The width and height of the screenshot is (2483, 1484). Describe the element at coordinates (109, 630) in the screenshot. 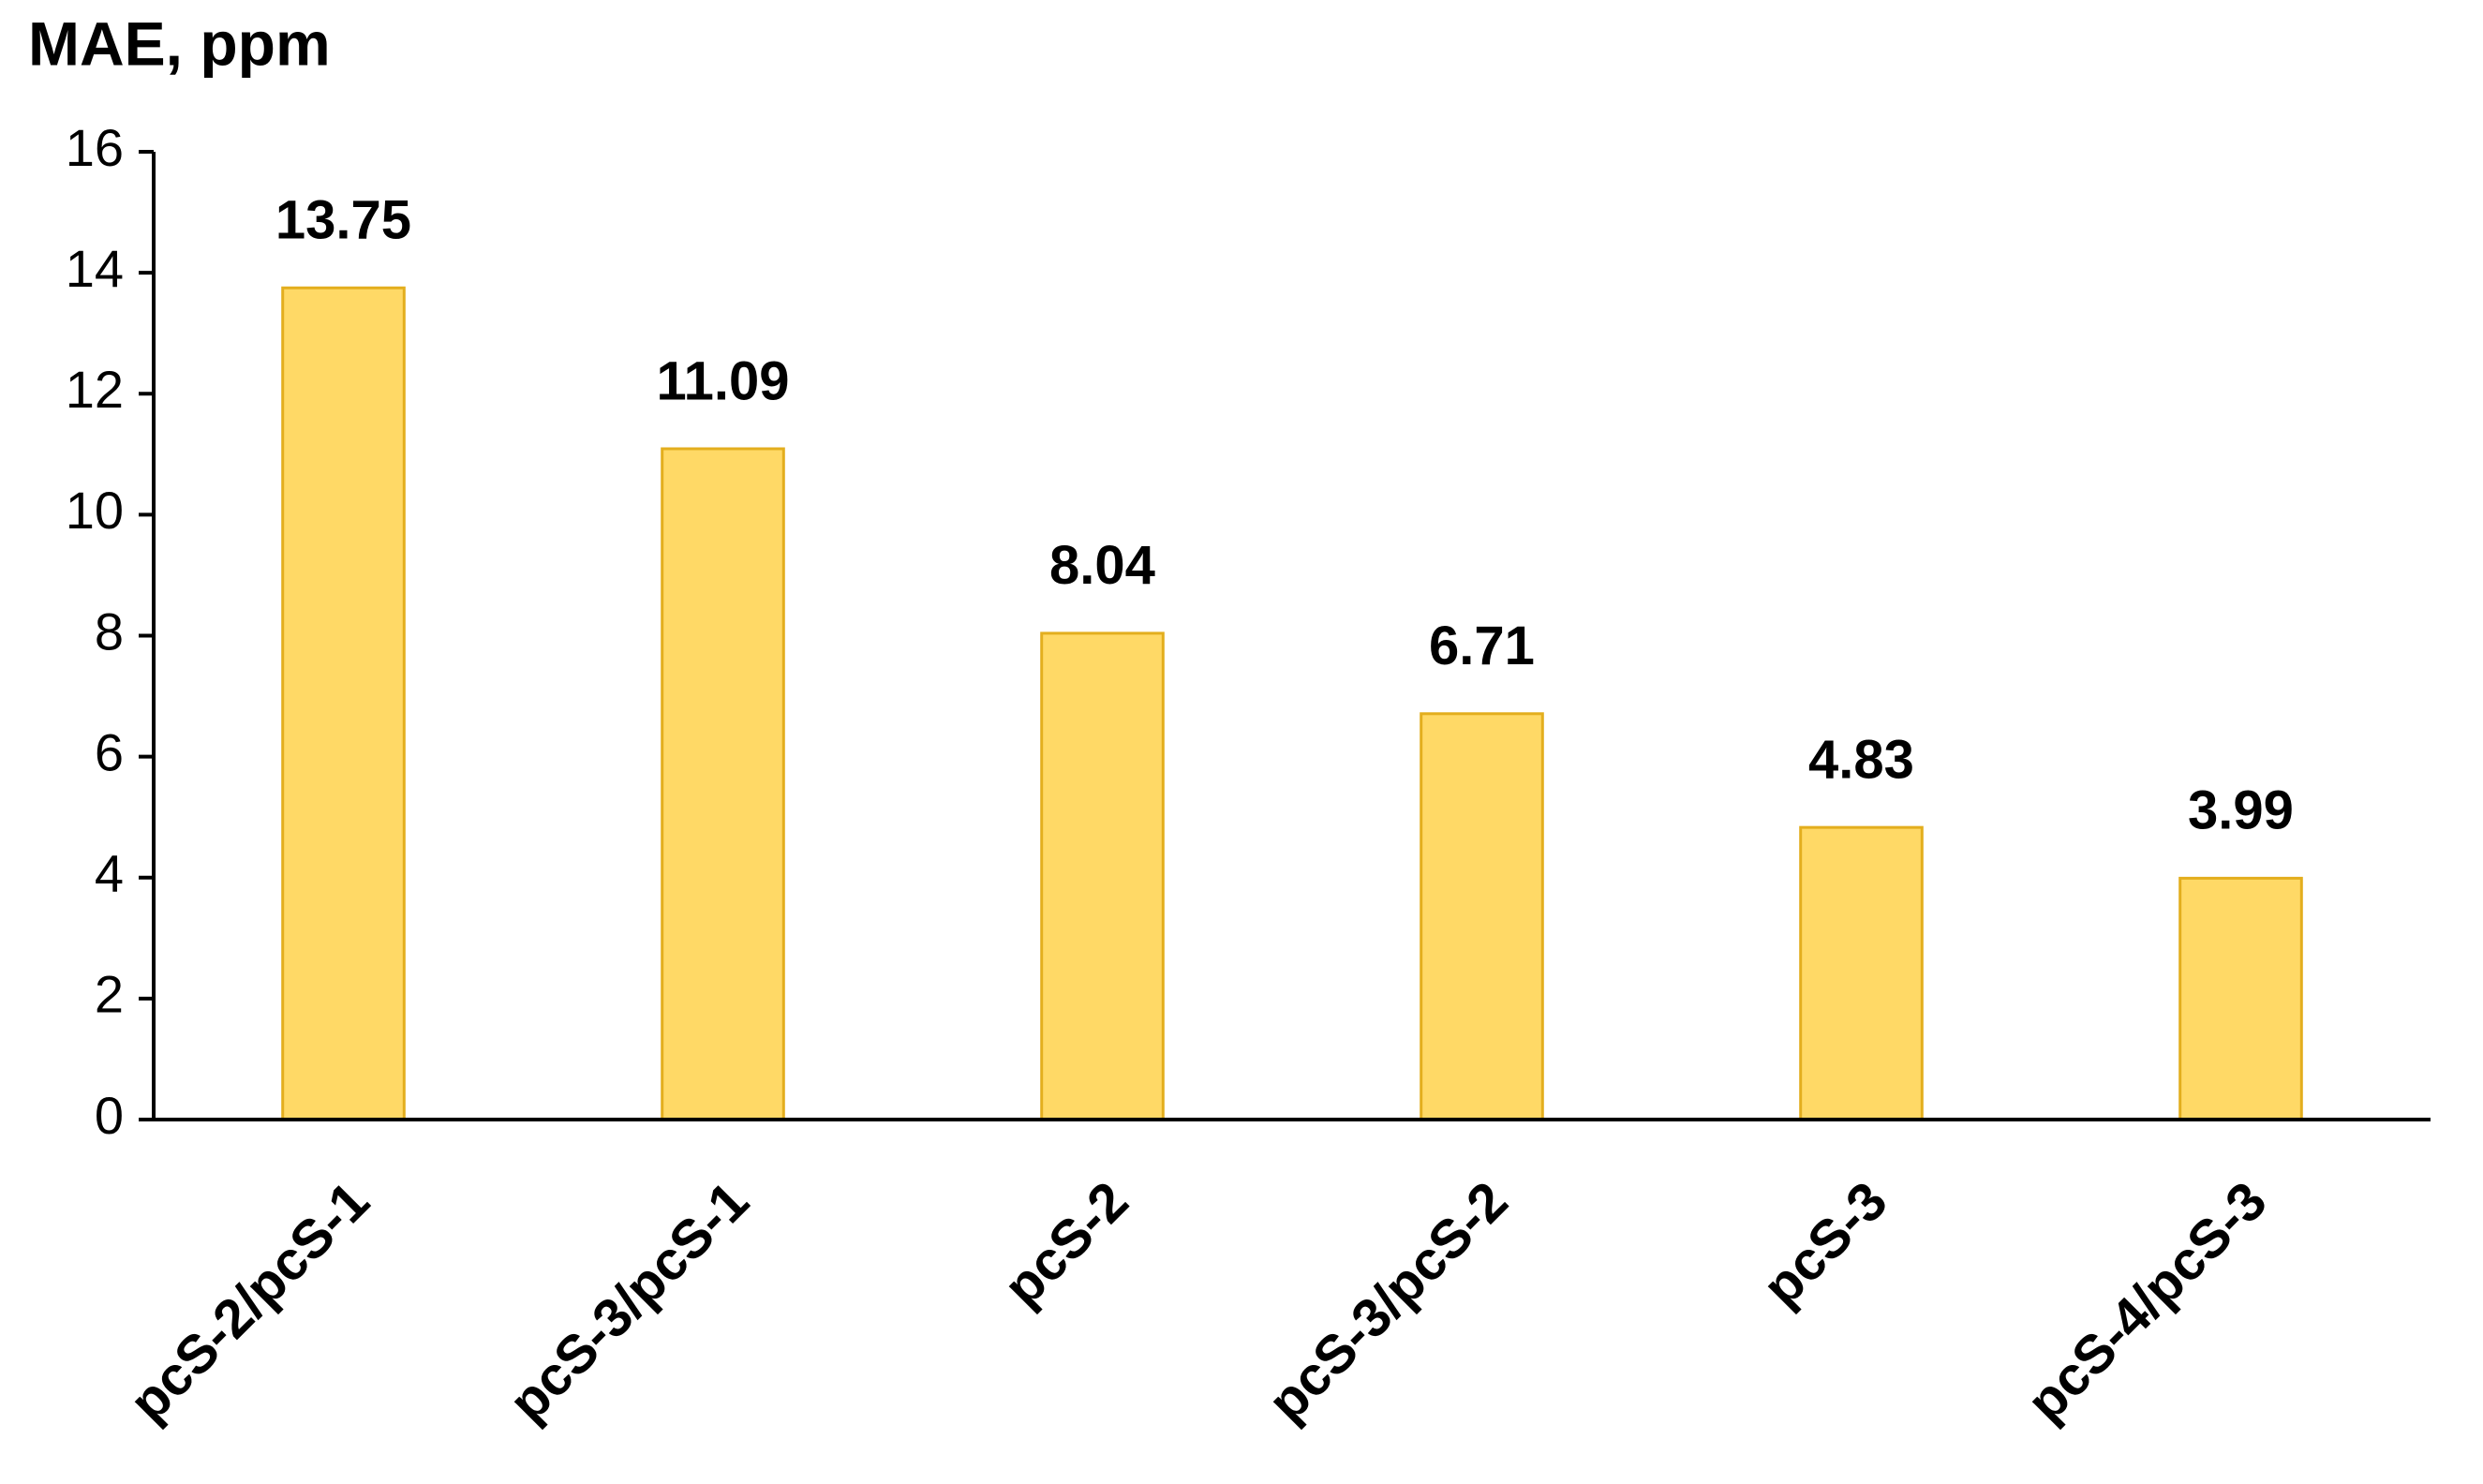

I see `y-tick-label: 8` at that location.